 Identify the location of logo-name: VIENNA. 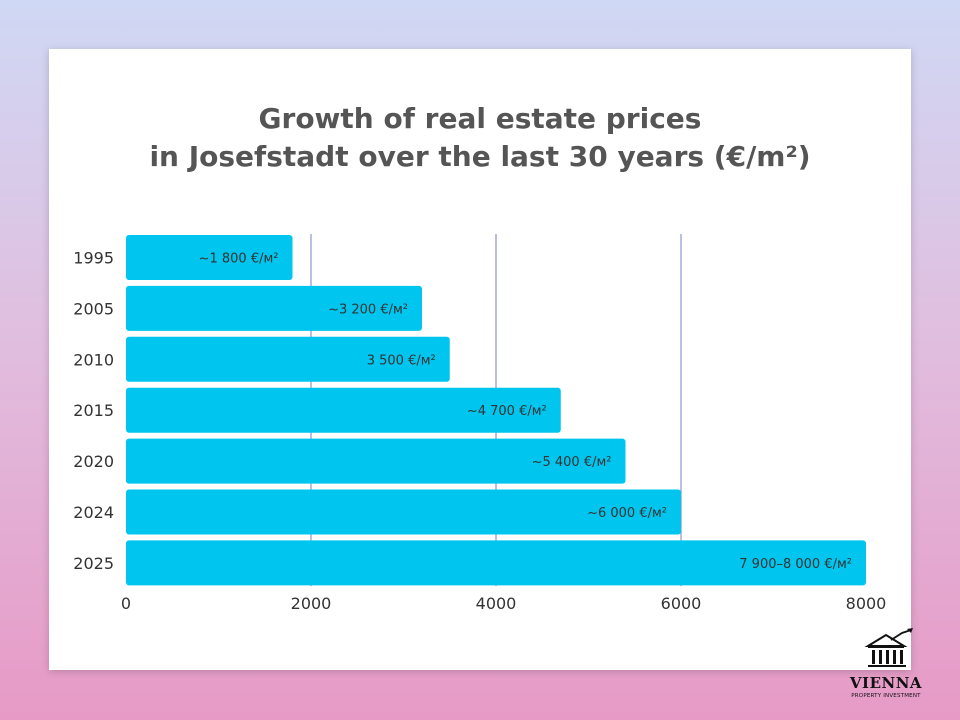
(886, 683).